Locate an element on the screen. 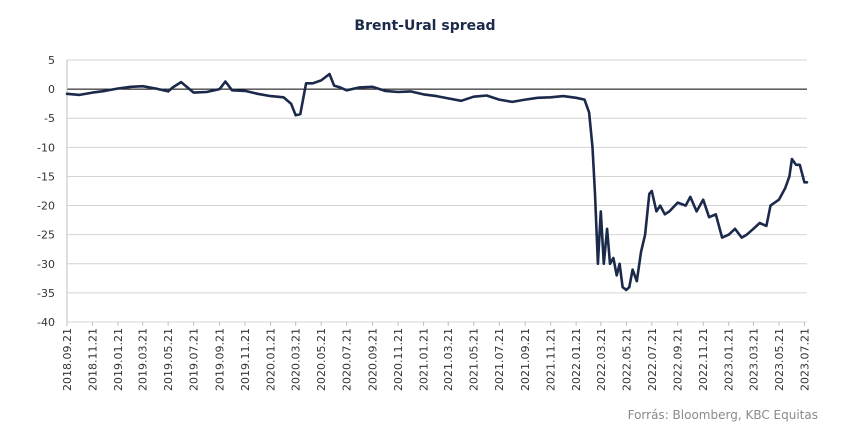 The width and height of the screenshot is (850, 428). x-tick-label: 2022.09.21 is located at coordinates (678, 359).